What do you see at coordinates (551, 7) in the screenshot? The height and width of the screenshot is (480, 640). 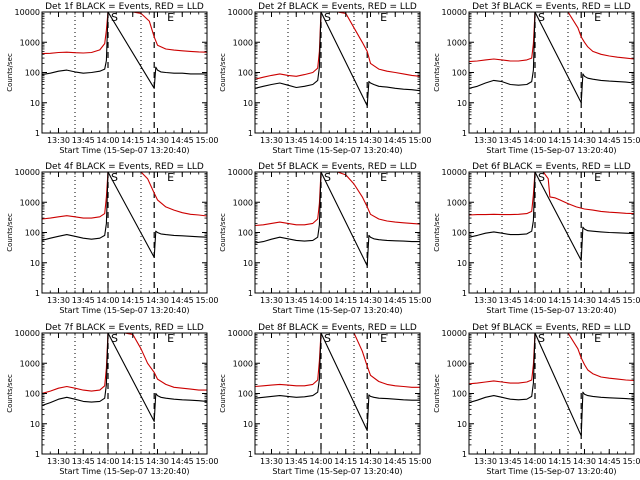 I see `panel-title: Det 3f BLACK = Events, RED = LLD` at bounding box center [551, 7].